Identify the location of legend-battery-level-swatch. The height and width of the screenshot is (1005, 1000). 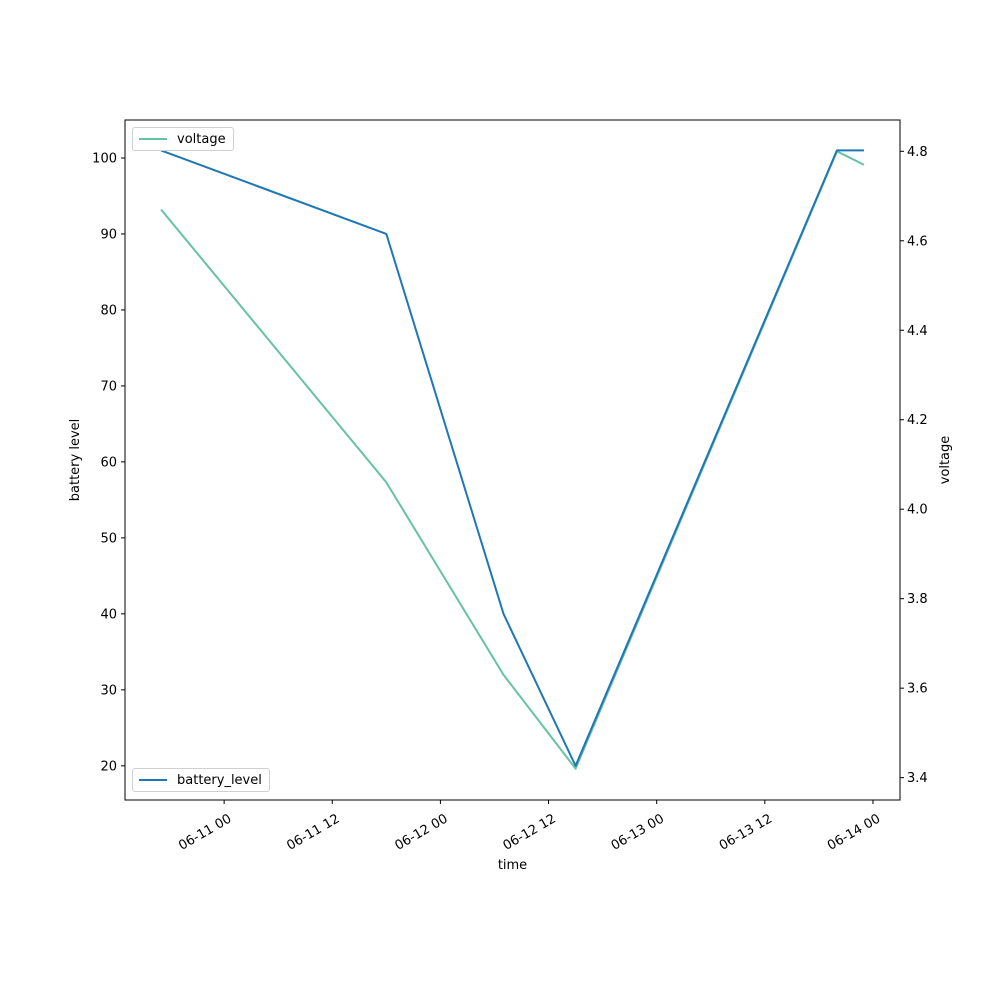
(153, 780).